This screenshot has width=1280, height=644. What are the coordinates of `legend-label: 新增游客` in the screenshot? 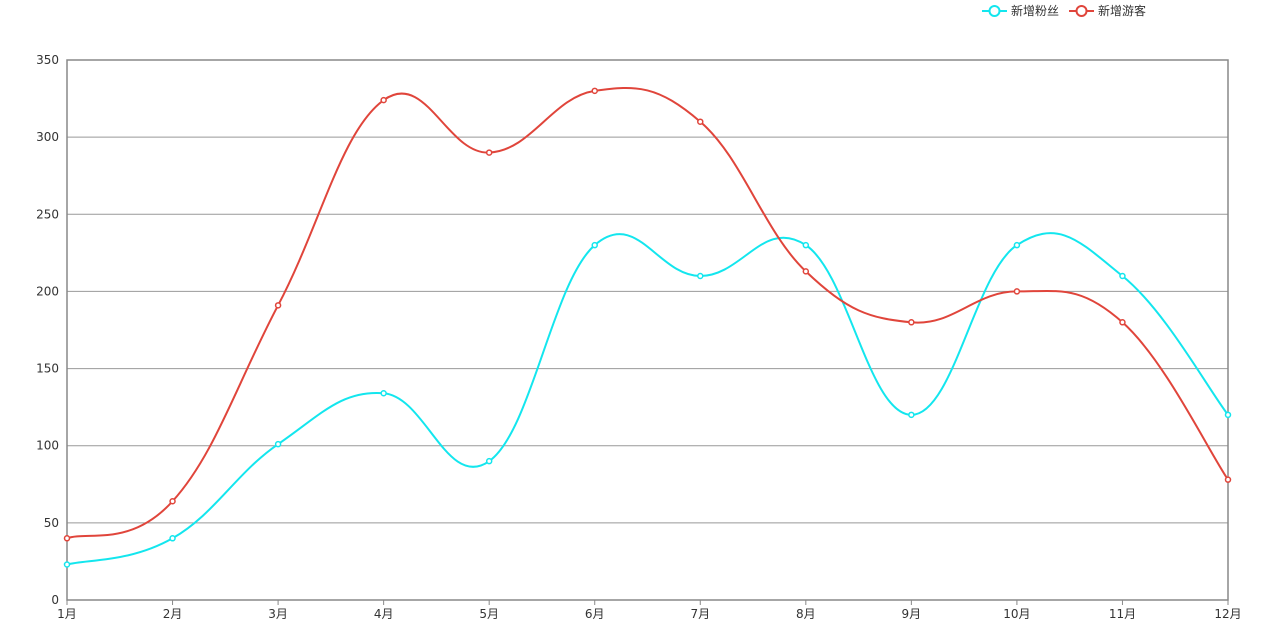 It's located at (1122, 10).